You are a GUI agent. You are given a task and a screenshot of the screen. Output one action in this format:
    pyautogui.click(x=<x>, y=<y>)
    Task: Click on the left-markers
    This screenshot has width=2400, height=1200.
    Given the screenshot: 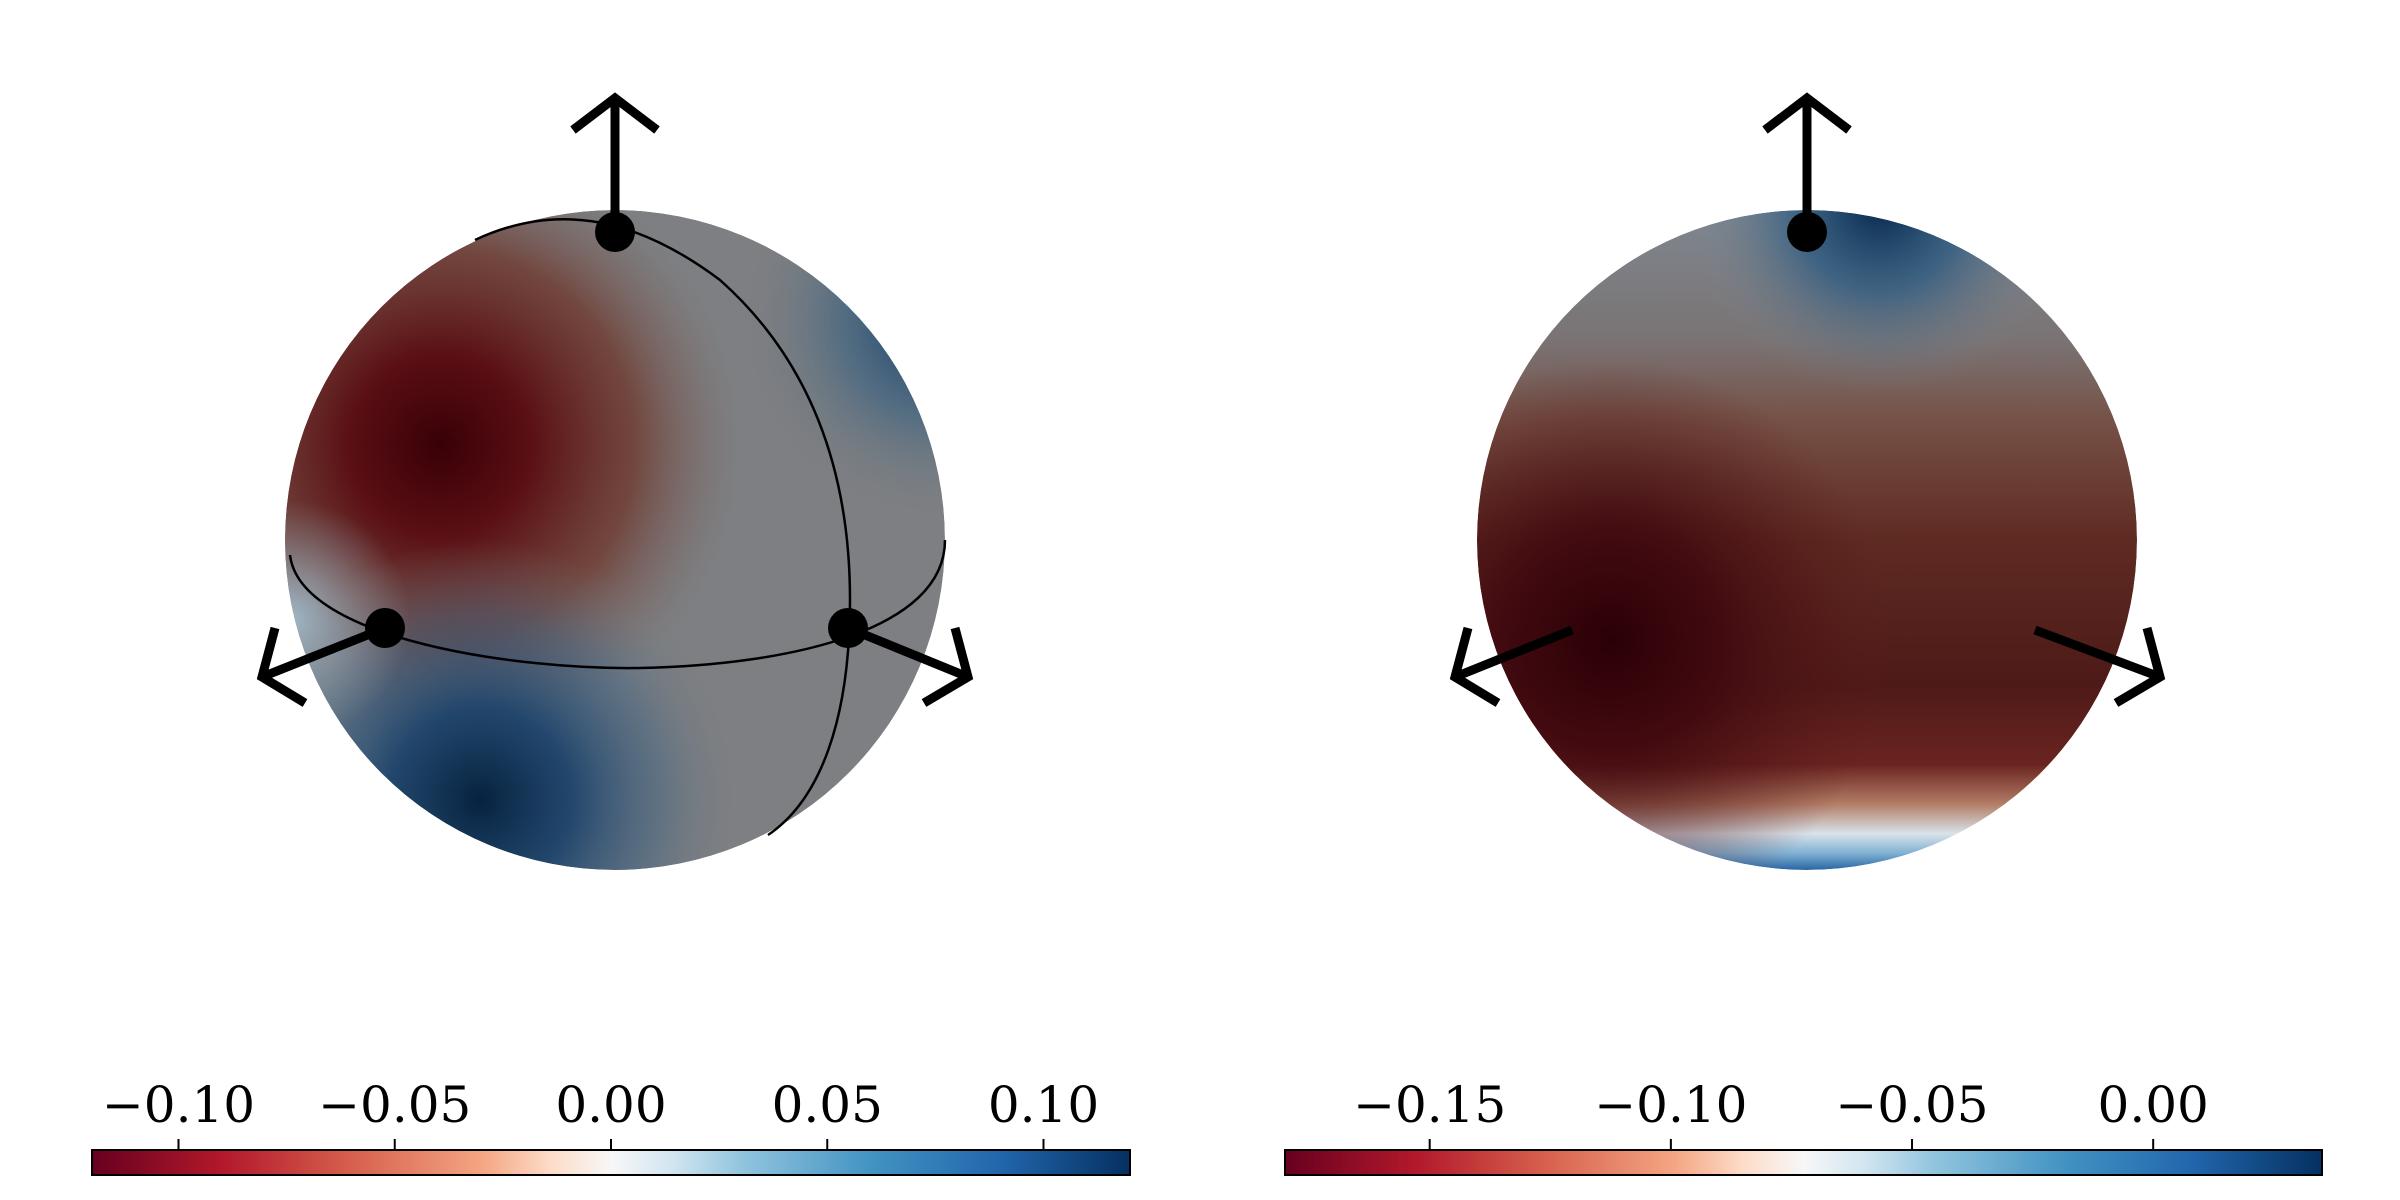 What is the action you would take?
    pyautogui.click(x=616, y=430)
    